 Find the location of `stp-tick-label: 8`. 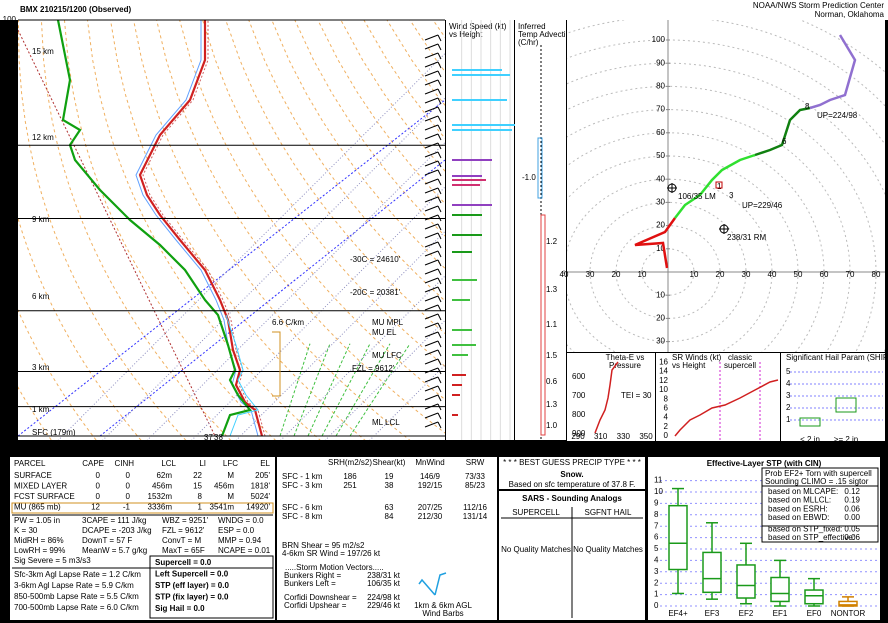

stp-tick-label: 8 is located at coordinates (656, 514).